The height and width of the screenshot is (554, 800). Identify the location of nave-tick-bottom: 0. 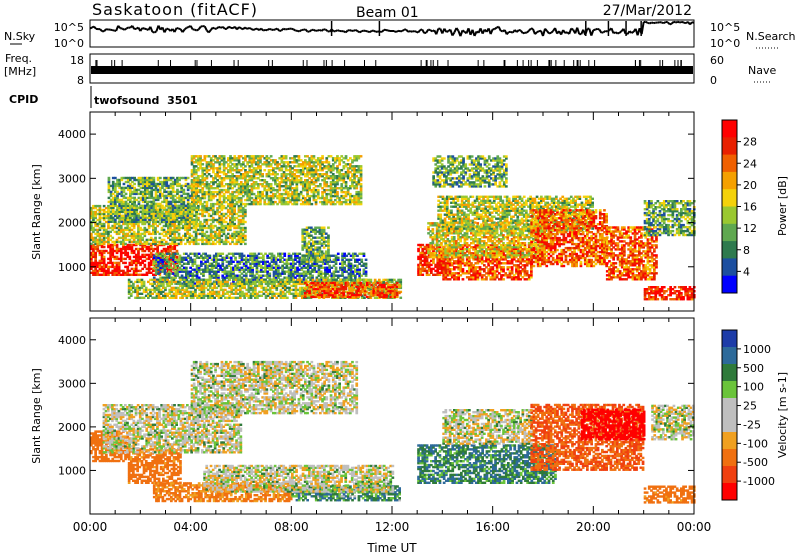
(713, 80).